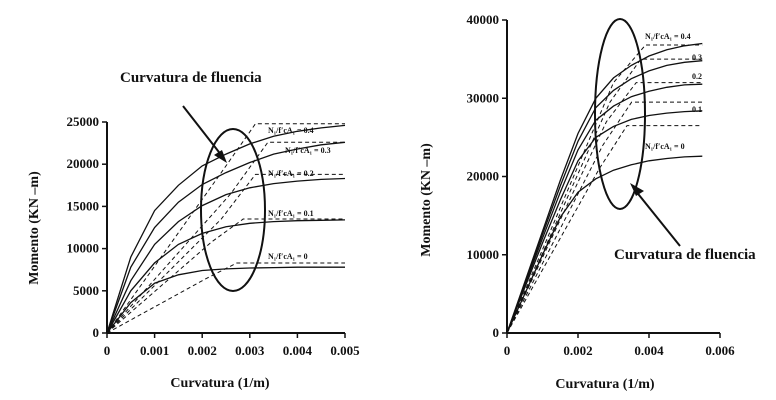 The width and height of the screenshot is (776, 400). What do you see at coordinates (233, 210) in the screenshot?
I see `left-yield-ellipse` at bounding box center [233, 210].